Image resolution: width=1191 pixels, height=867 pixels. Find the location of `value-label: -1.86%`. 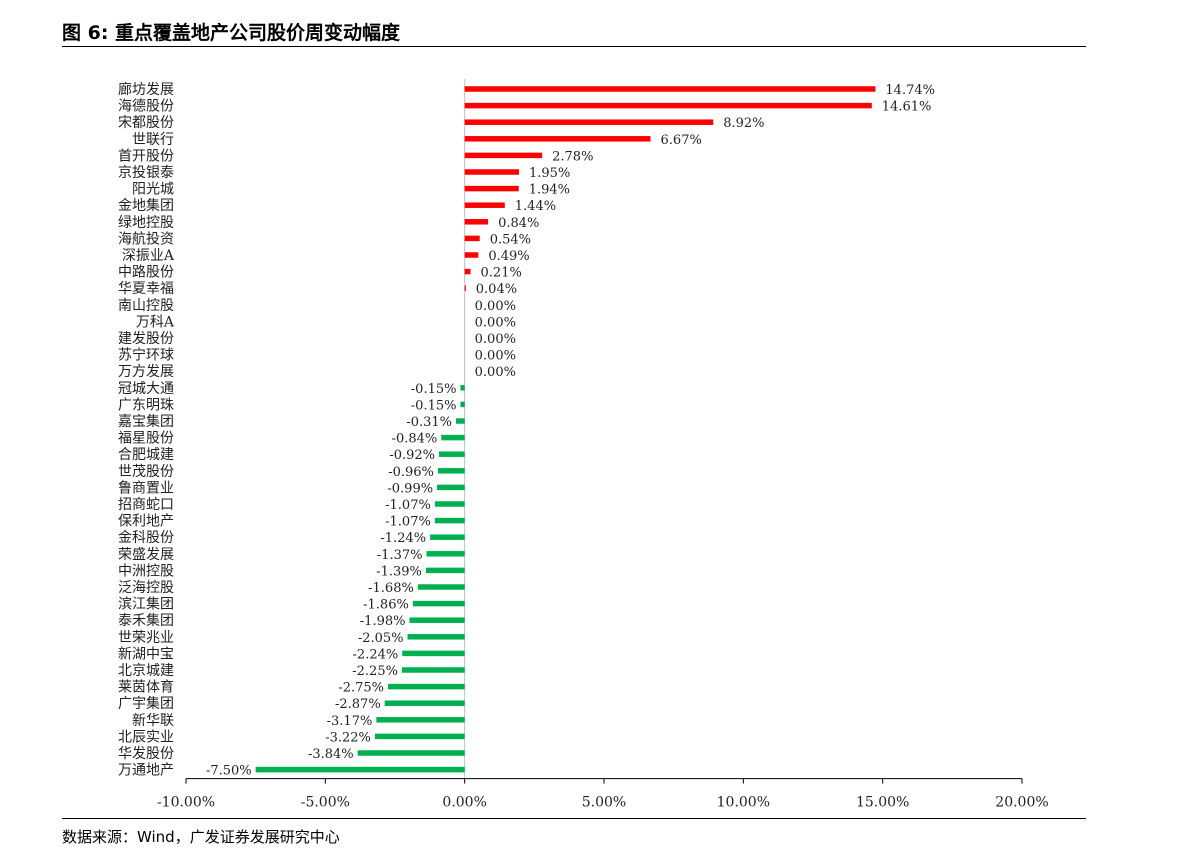

value-label: -1.86% is located at coordinates (386, 605).